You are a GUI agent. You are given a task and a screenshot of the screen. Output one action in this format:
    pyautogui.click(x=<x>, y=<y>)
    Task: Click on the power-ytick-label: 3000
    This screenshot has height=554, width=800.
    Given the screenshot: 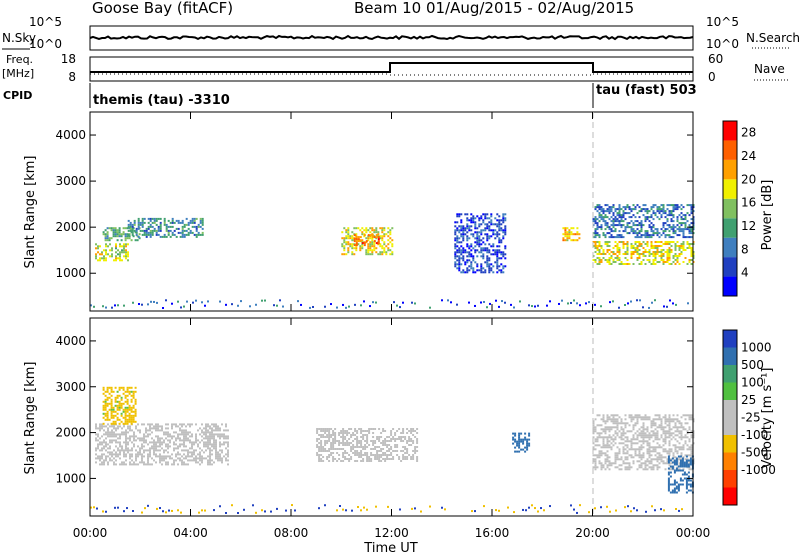 What is the action you would take?
    pyautogui.click(x=70, y=181)
    